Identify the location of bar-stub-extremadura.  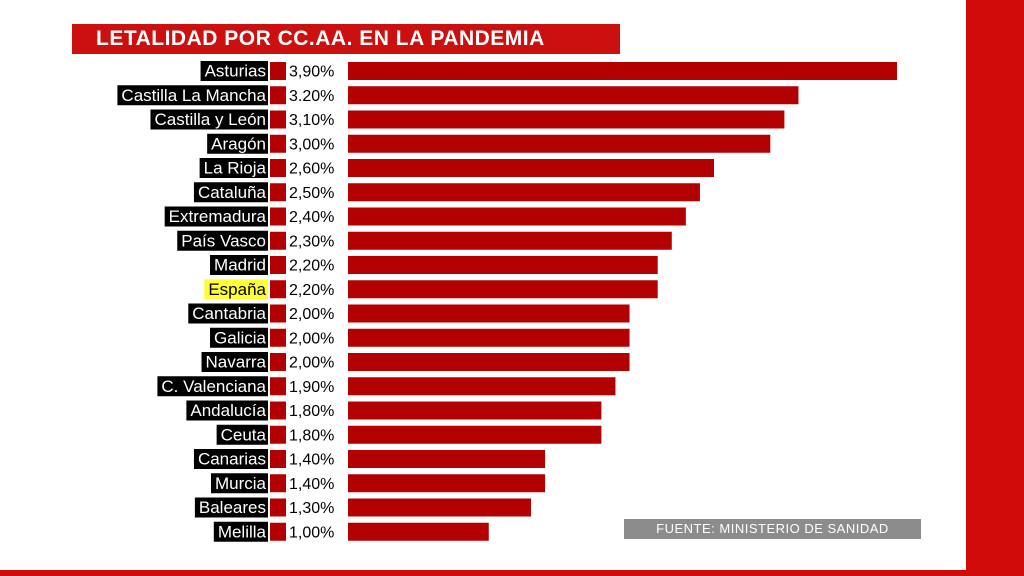
(278, 216).